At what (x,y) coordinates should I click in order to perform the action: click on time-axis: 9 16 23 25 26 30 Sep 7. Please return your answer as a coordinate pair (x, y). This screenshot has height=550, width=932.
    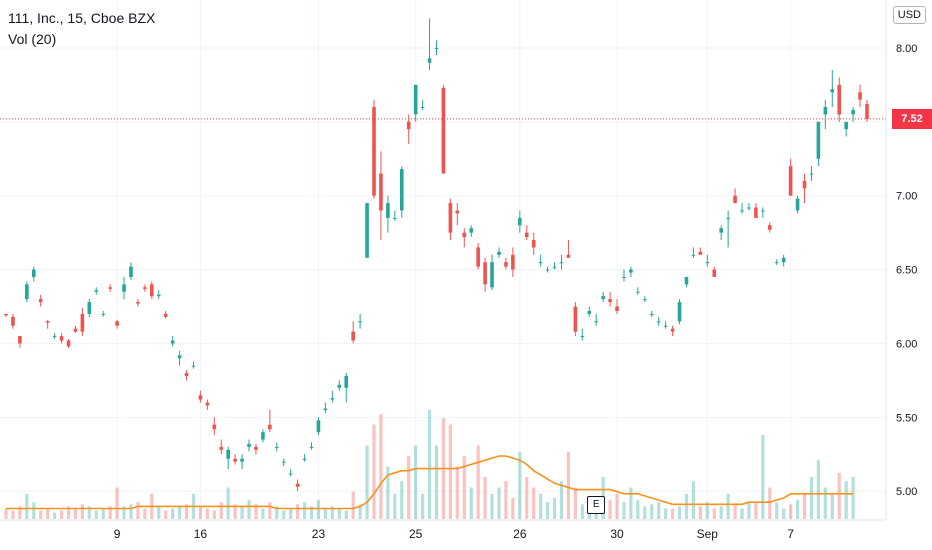
    Looking at the image, I should click on (443, 530).